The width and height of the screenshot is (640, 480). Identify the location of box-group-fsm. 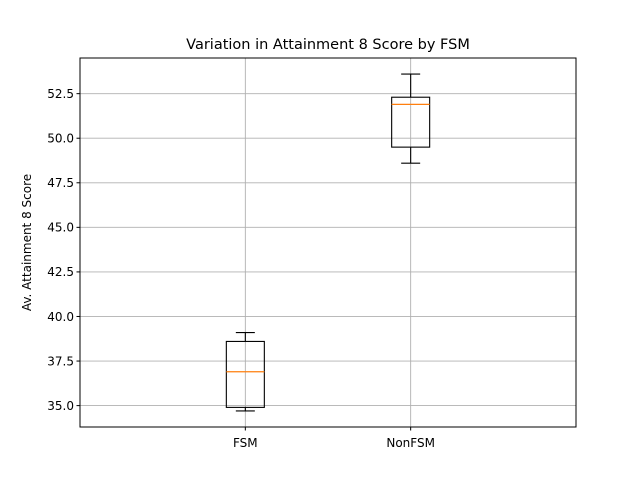
(245, 371).